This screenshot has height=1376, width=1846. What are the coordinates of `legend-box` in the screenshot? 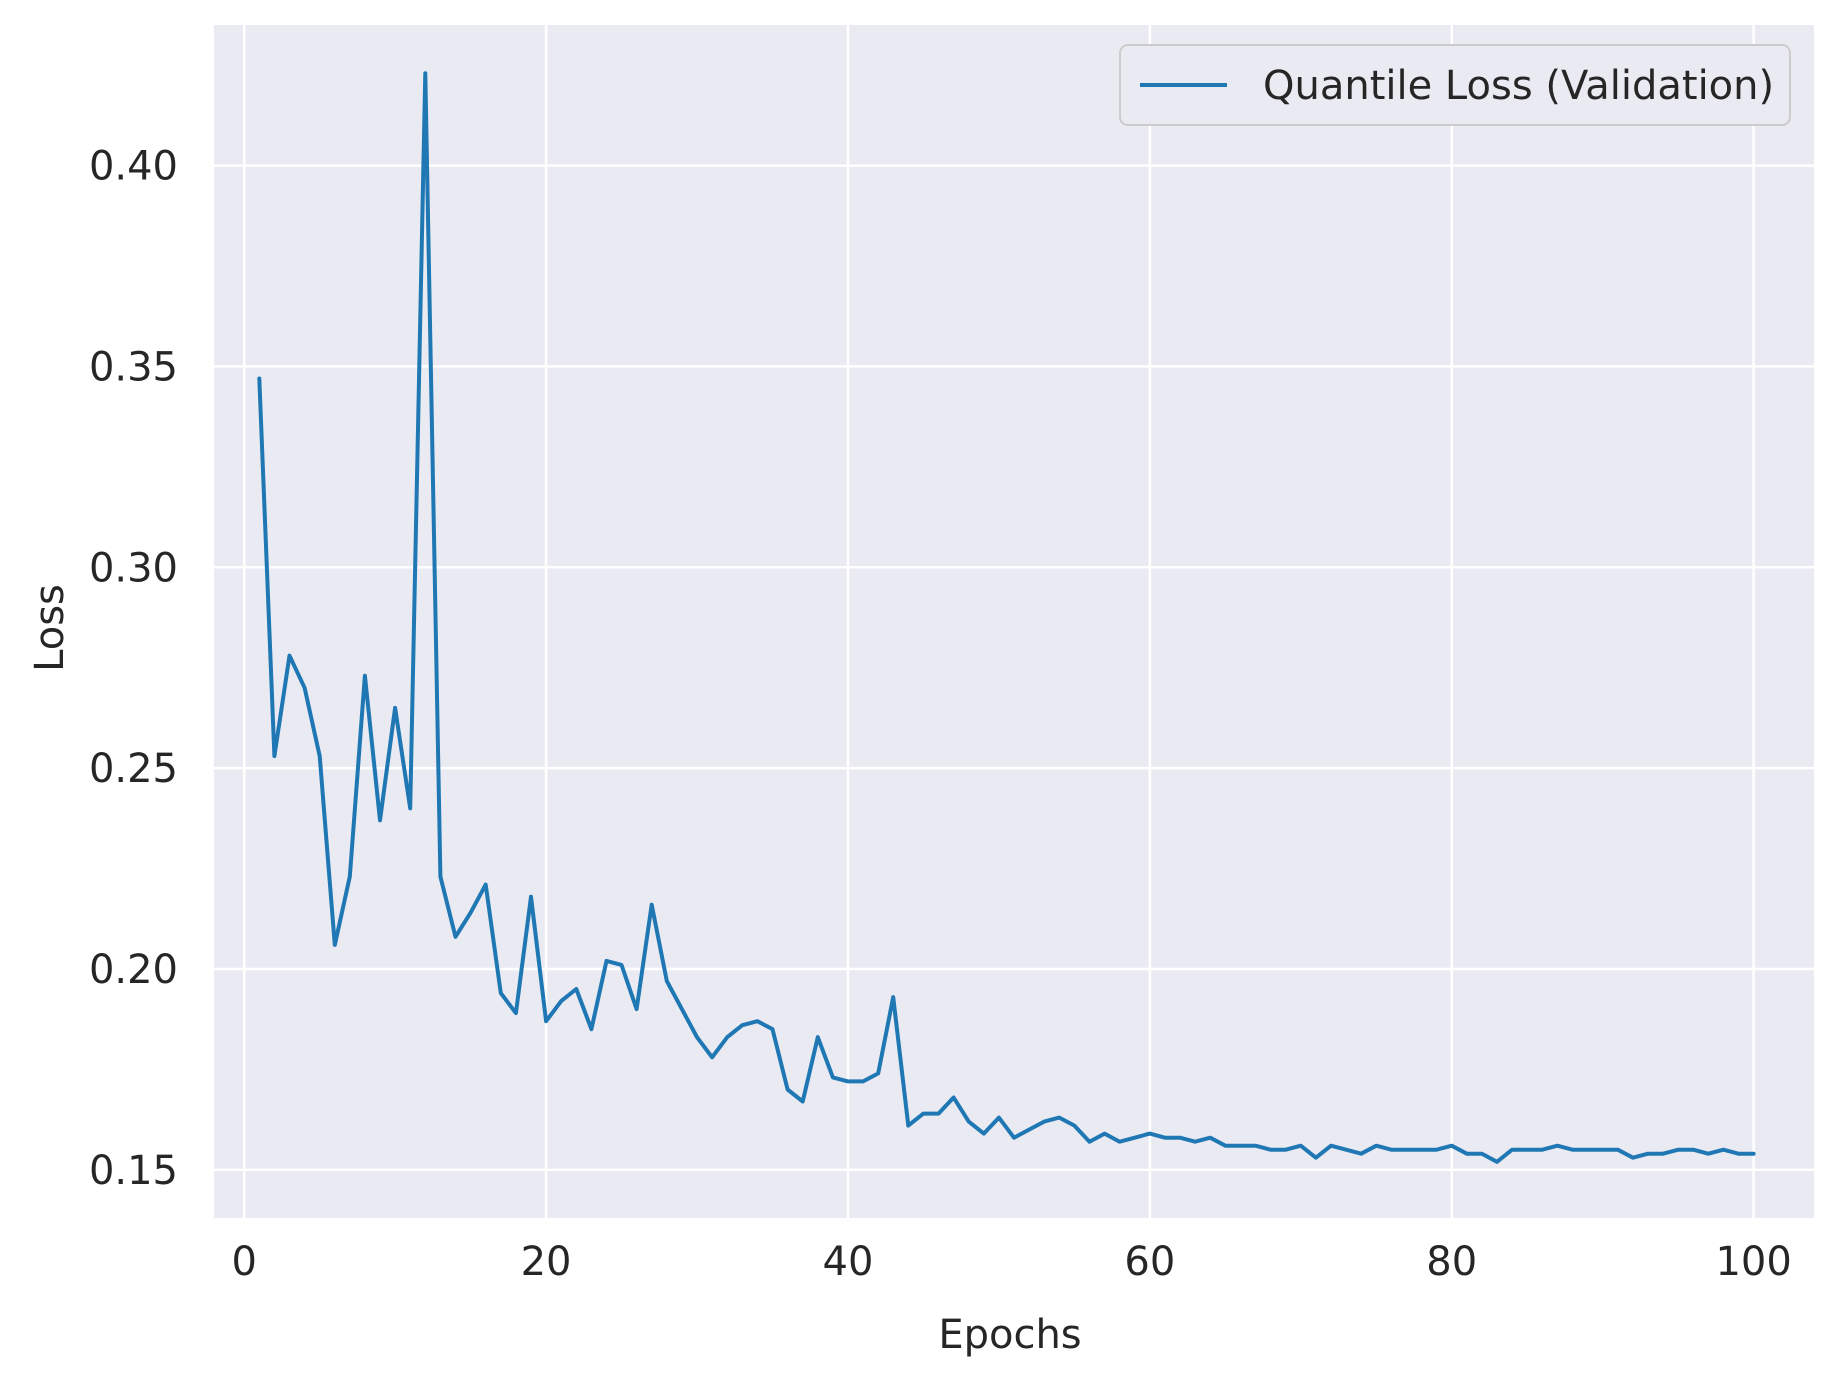 It's located at (1455, 85).